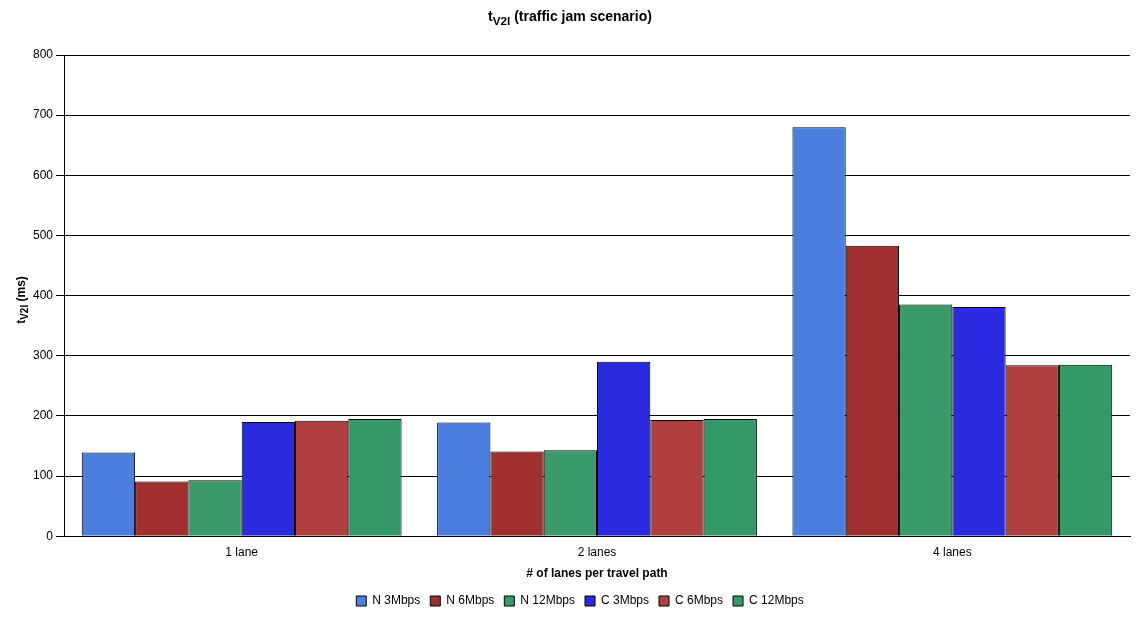  I want to click on legend-label: C 6Mbps, so click(699, 600).